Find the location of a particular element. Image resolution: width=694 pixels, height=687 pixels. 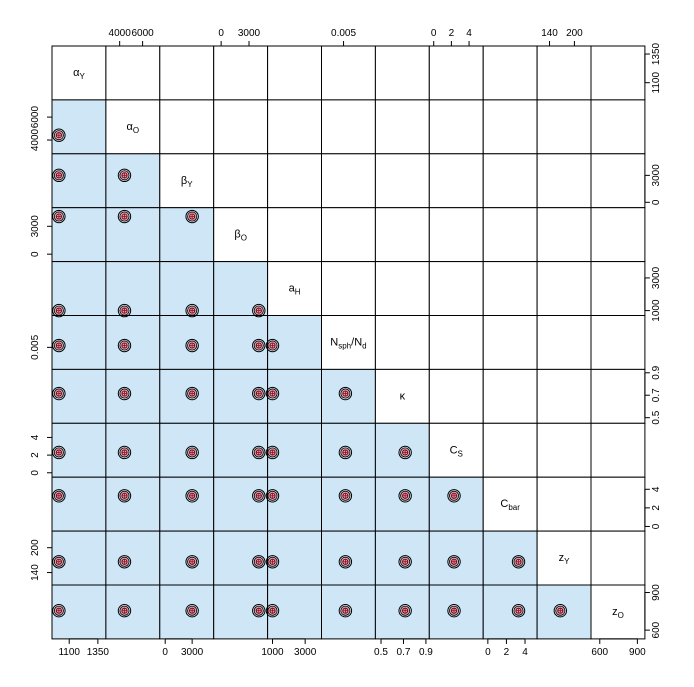

top-tick-7-1: 2 is located at coordinates (452, 33).